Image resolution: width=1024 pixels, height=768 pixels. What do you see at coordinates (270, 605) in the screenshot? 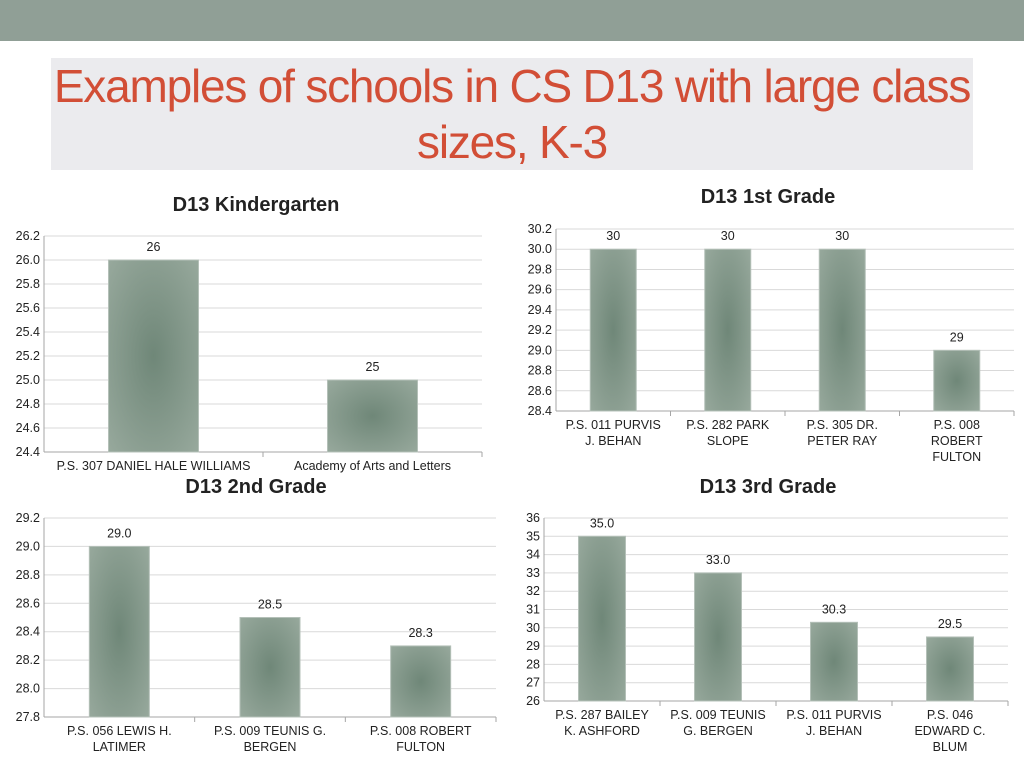
I see `data-label: 28.5` at bounding box center [270, 605].